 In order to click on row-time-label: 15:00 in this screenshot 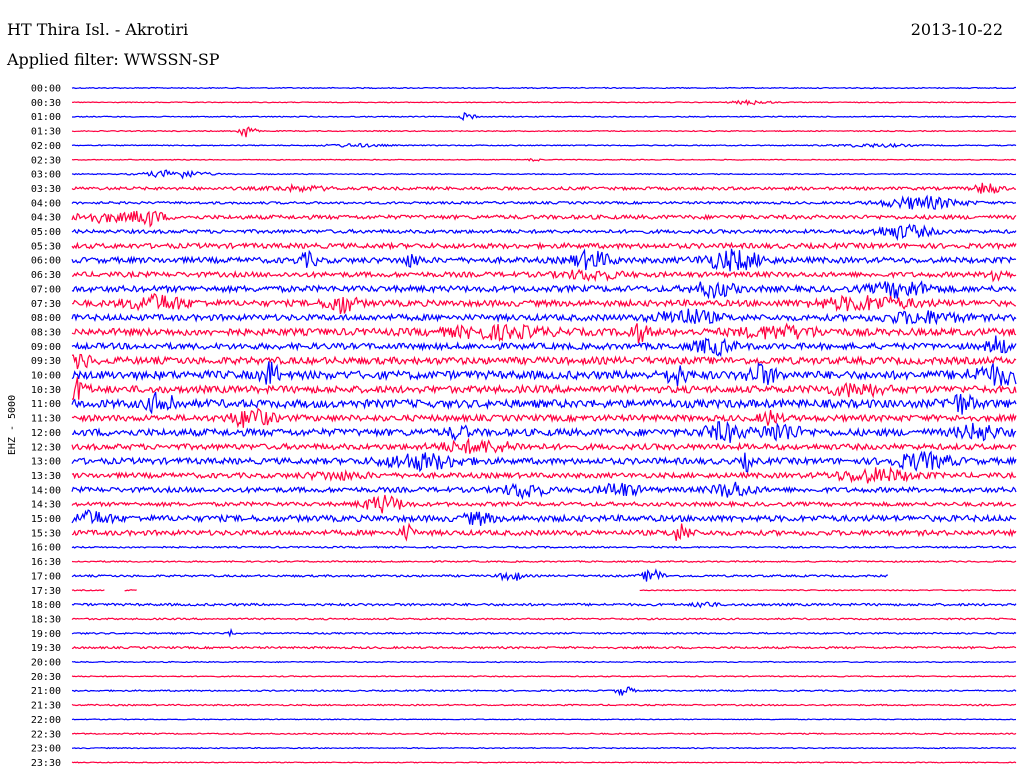, I will do `click(46, 519)`.